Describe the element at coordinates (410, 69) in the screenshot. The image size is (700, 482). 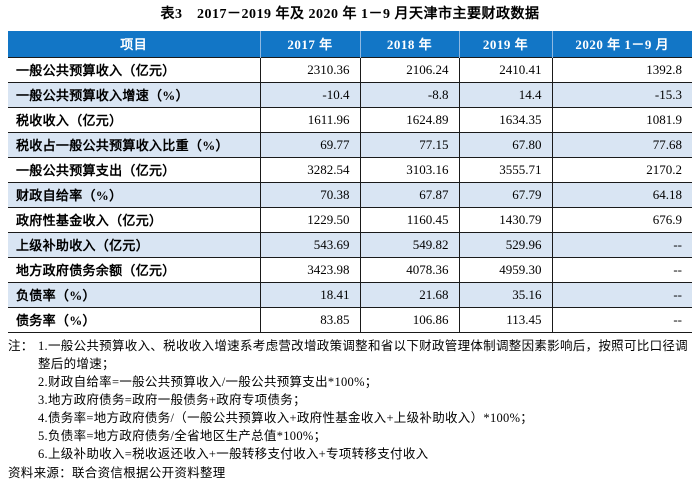
I see `row-value-2018: 2106.24` at that location.